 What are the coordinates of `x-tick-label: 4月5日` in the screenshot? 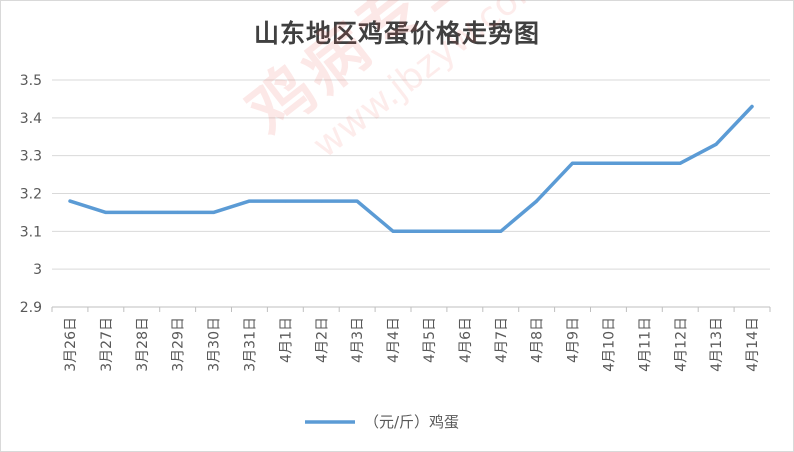 It's located at (430, 340).